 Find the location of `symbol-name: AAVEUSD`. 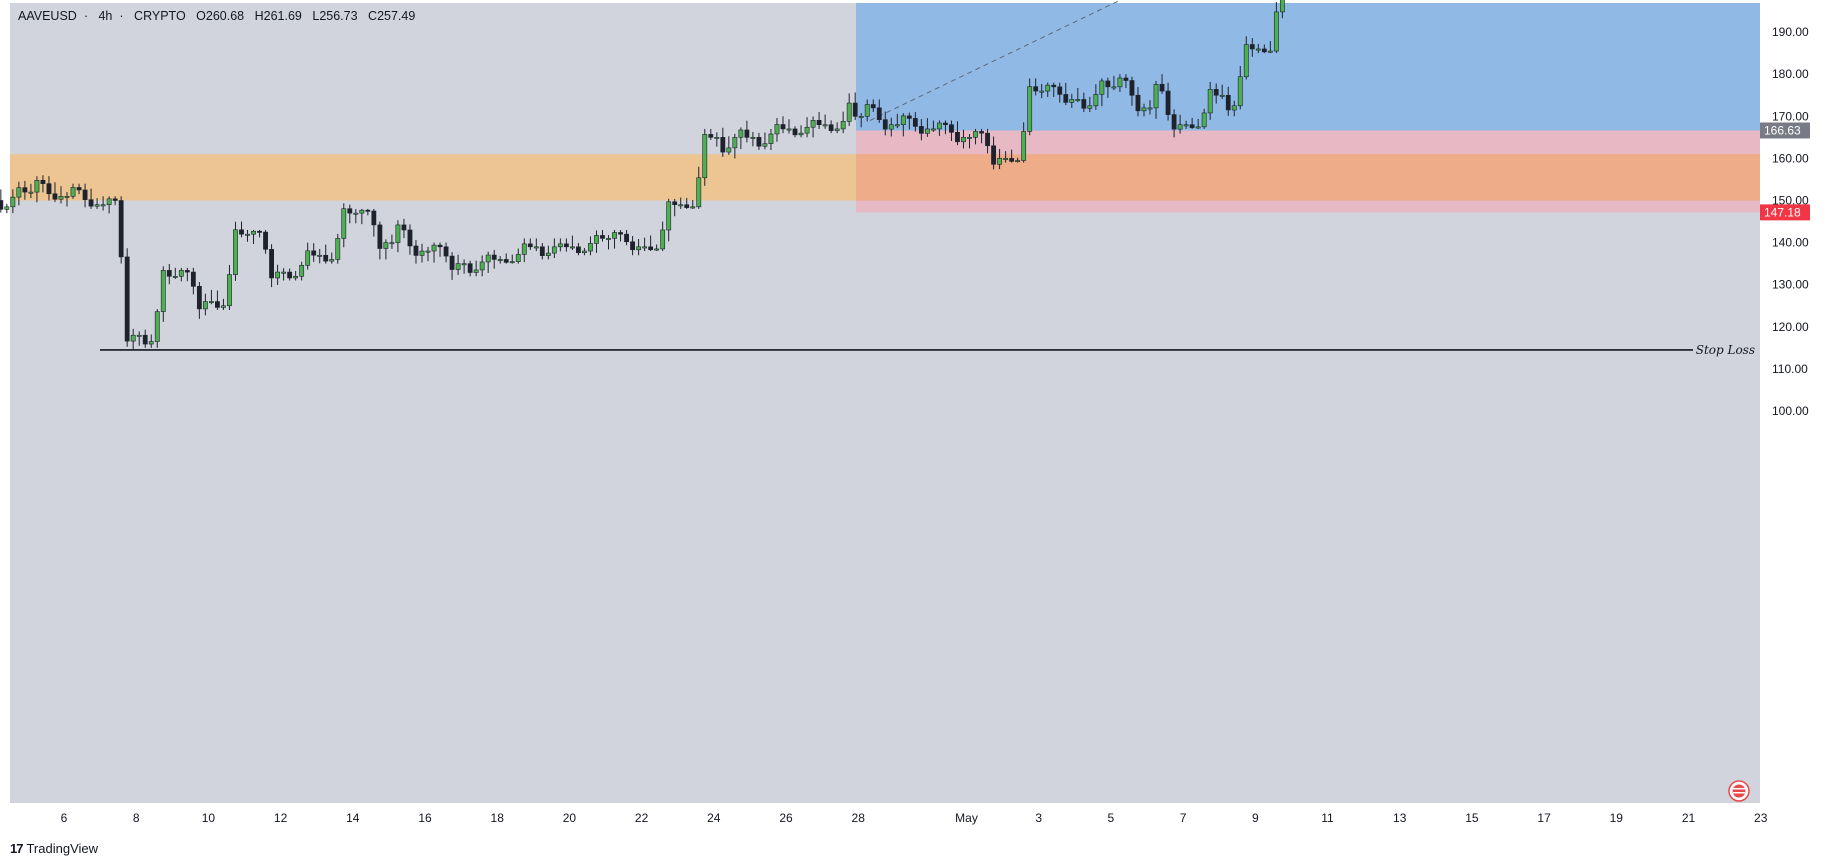

symbol-name: AAVEUSD is located at coordinates (47, 16).